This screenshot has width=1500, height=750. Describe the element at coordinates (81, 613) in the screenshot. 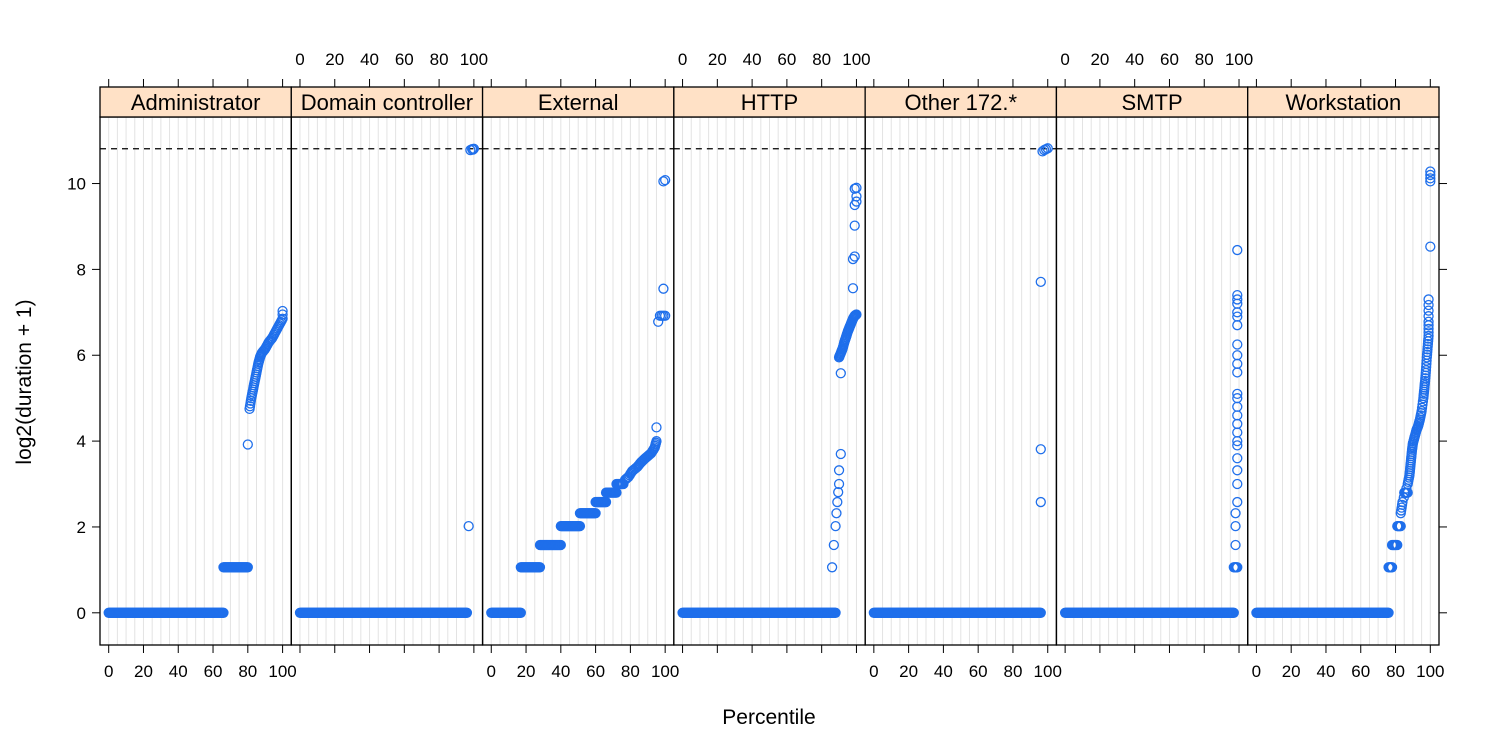

I see `y-tick-label: 0` at that location.